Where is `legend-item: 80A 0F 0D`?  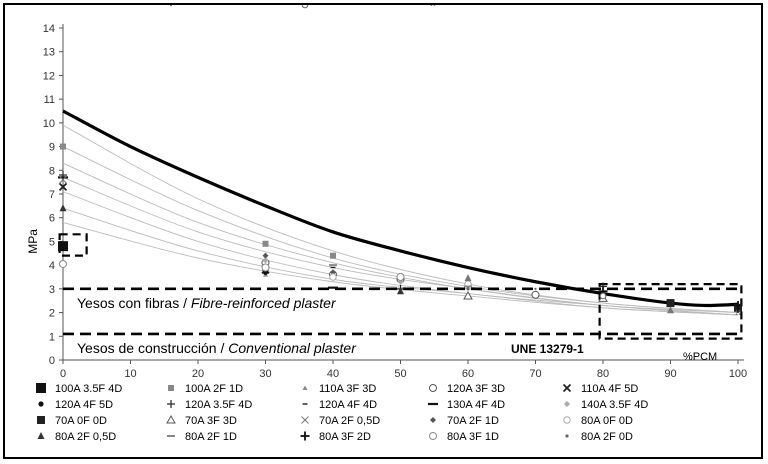
legend-item: 80A 0F 0D is located at coordinates (598, 421).